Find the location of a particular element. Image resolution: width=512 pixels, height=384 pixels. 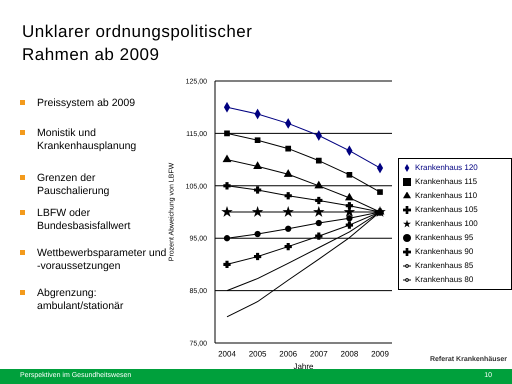

text: LBFW oder Bundesbasisfallwert is located at coordinates (84, 220).